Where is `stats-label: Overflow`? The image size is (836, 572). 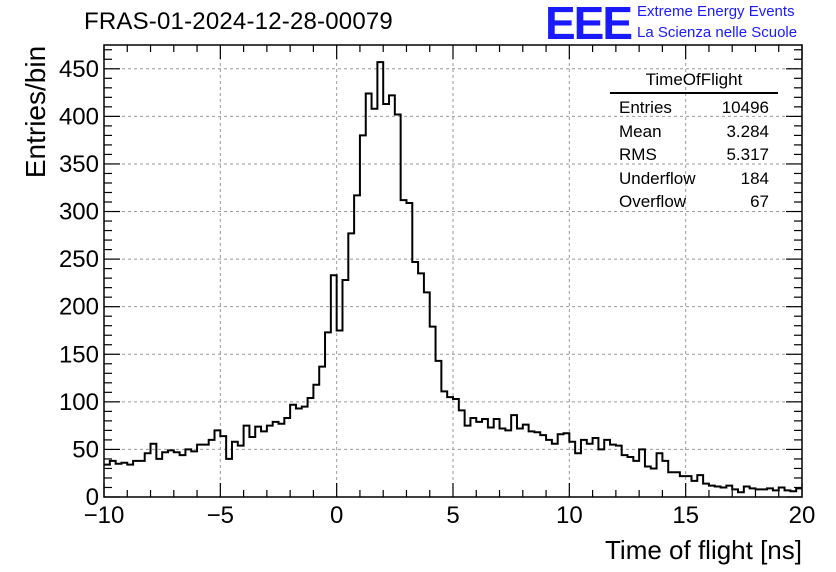 stats-label: Overflow is located at coordinates (653, 201).